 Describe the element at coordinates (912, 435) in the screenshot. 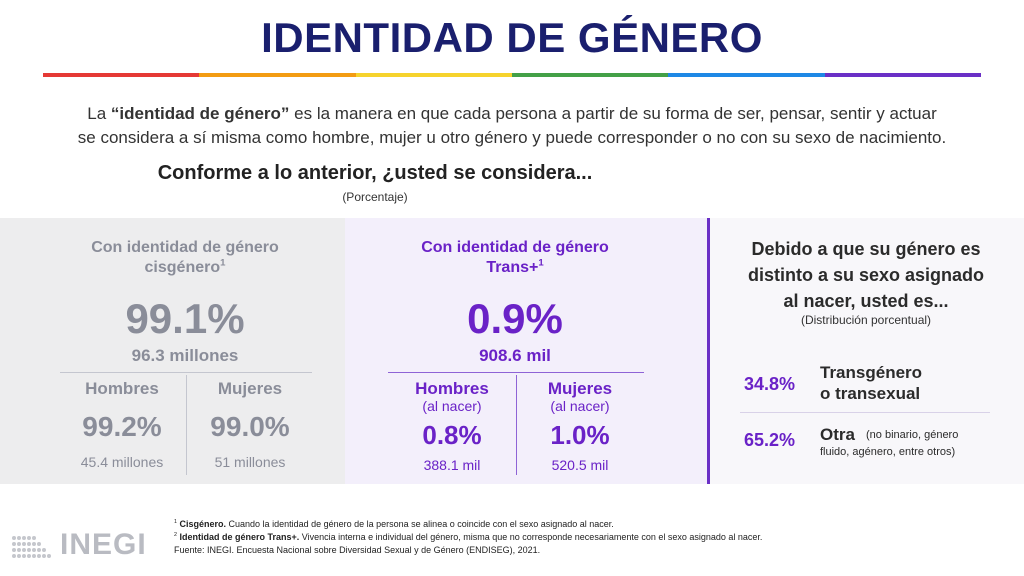

I see `other-note-line1: (no binario, género` at that location.